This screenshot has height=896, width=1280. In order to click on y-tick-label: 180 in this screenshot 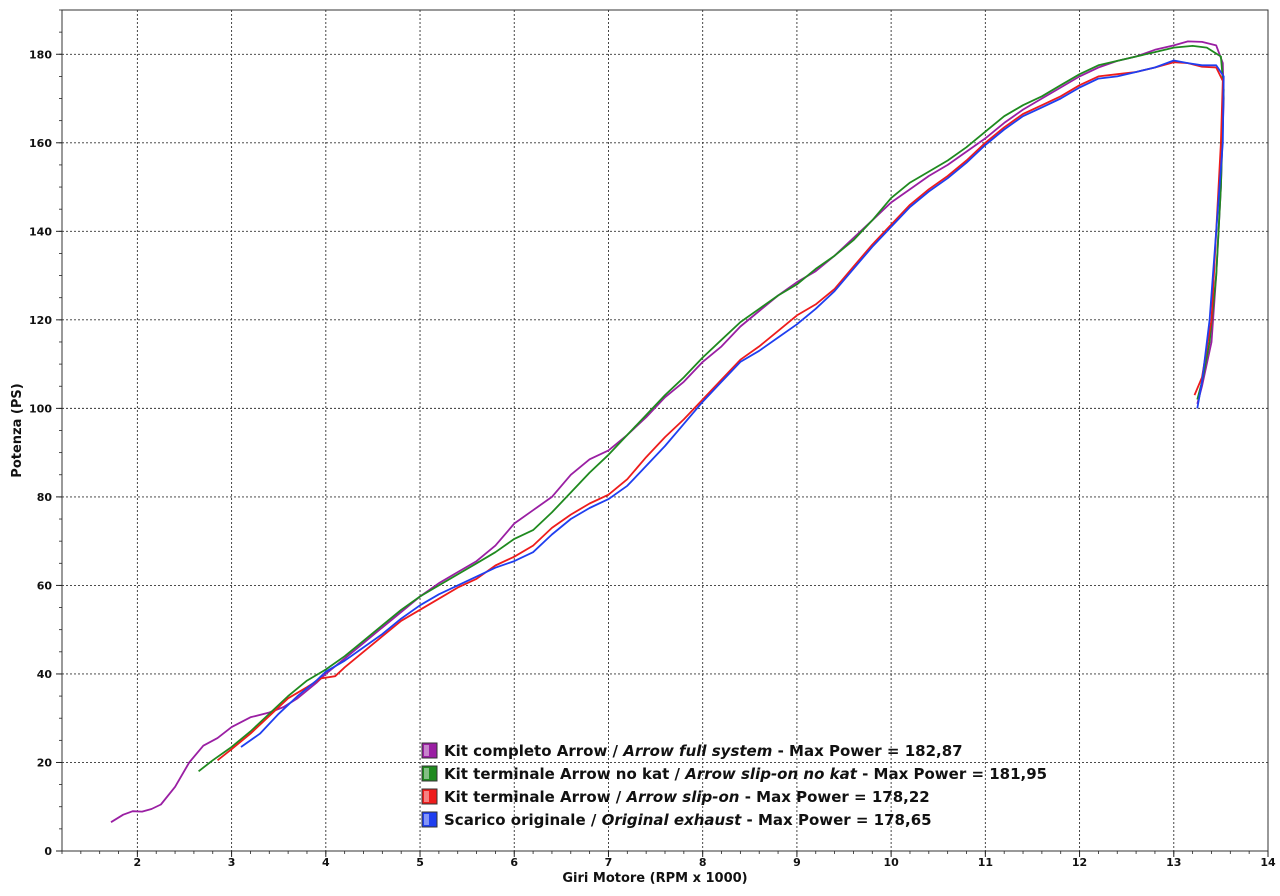, I will do `click(40, 54)`.